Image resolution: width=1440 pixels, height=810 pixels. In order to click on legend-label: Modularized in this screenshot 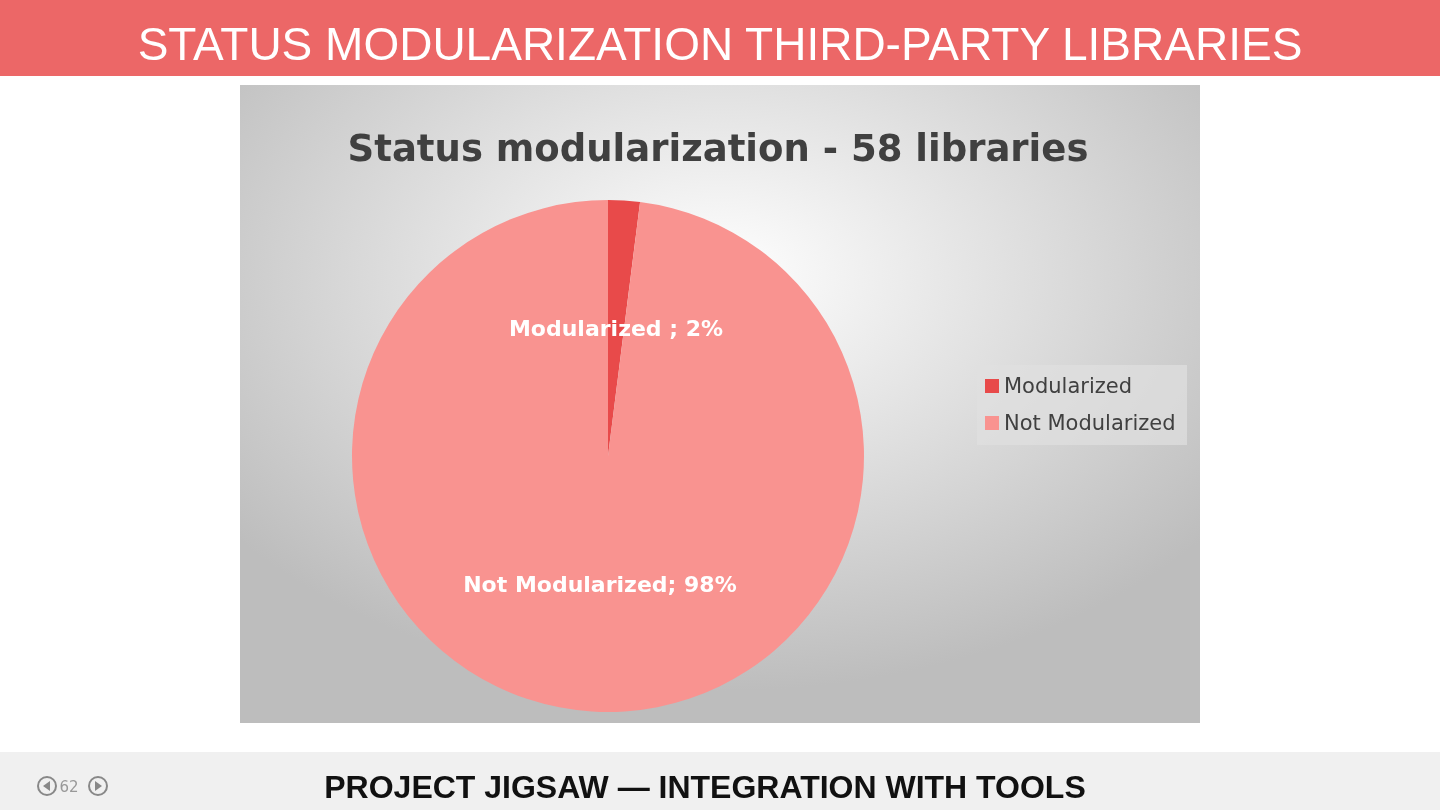, I will do `click(1068, 386)`.